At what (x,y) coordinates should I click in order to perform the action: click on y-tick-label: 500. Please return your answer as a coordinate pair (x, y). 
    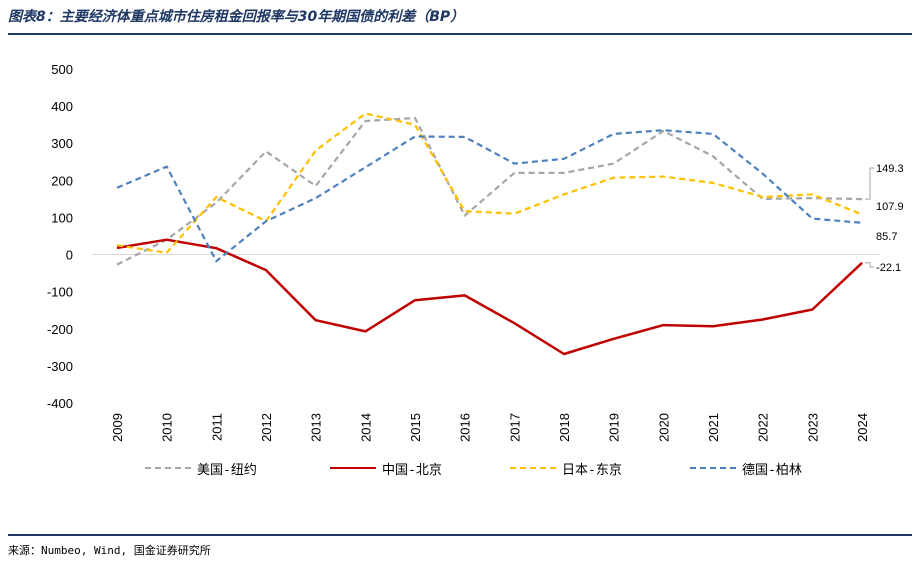
    Looking at the image, I should click on (62, 69).